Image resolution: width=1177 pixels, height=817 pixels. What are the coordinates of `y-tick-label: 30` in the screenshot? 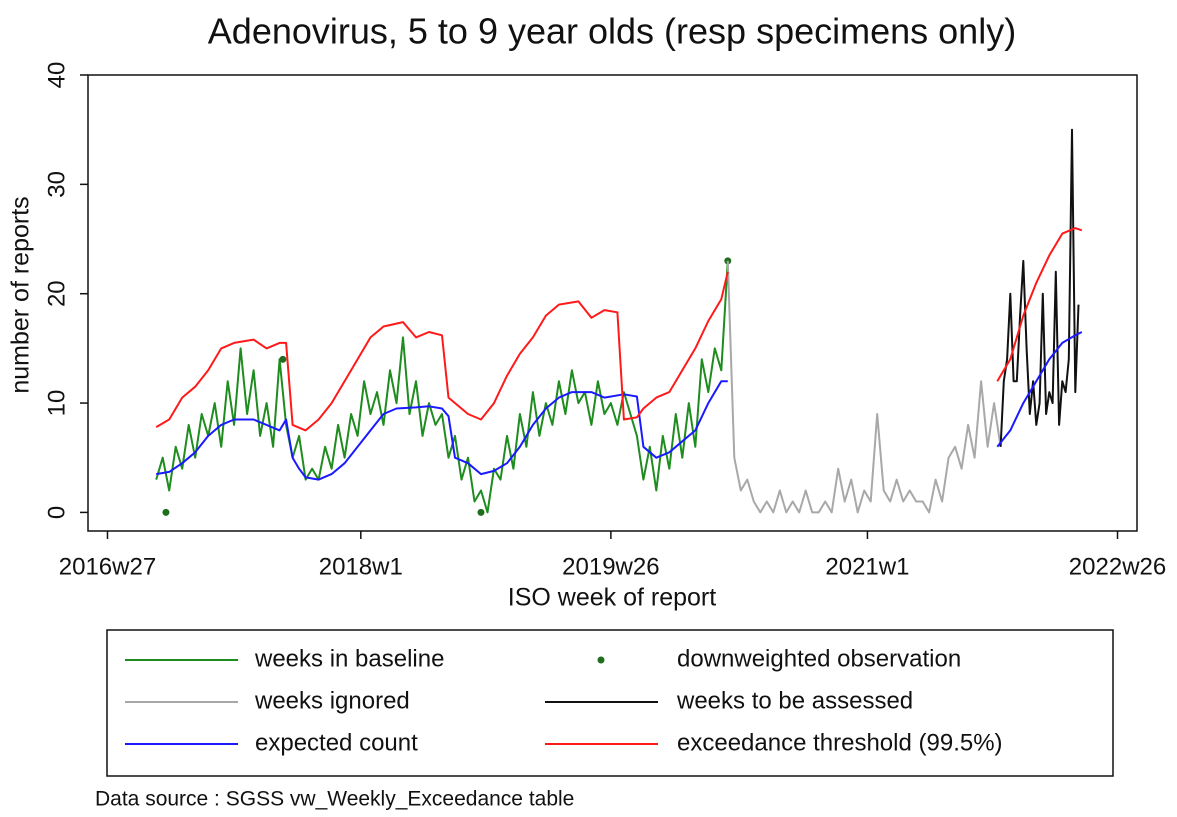 It's located at (56, 184).